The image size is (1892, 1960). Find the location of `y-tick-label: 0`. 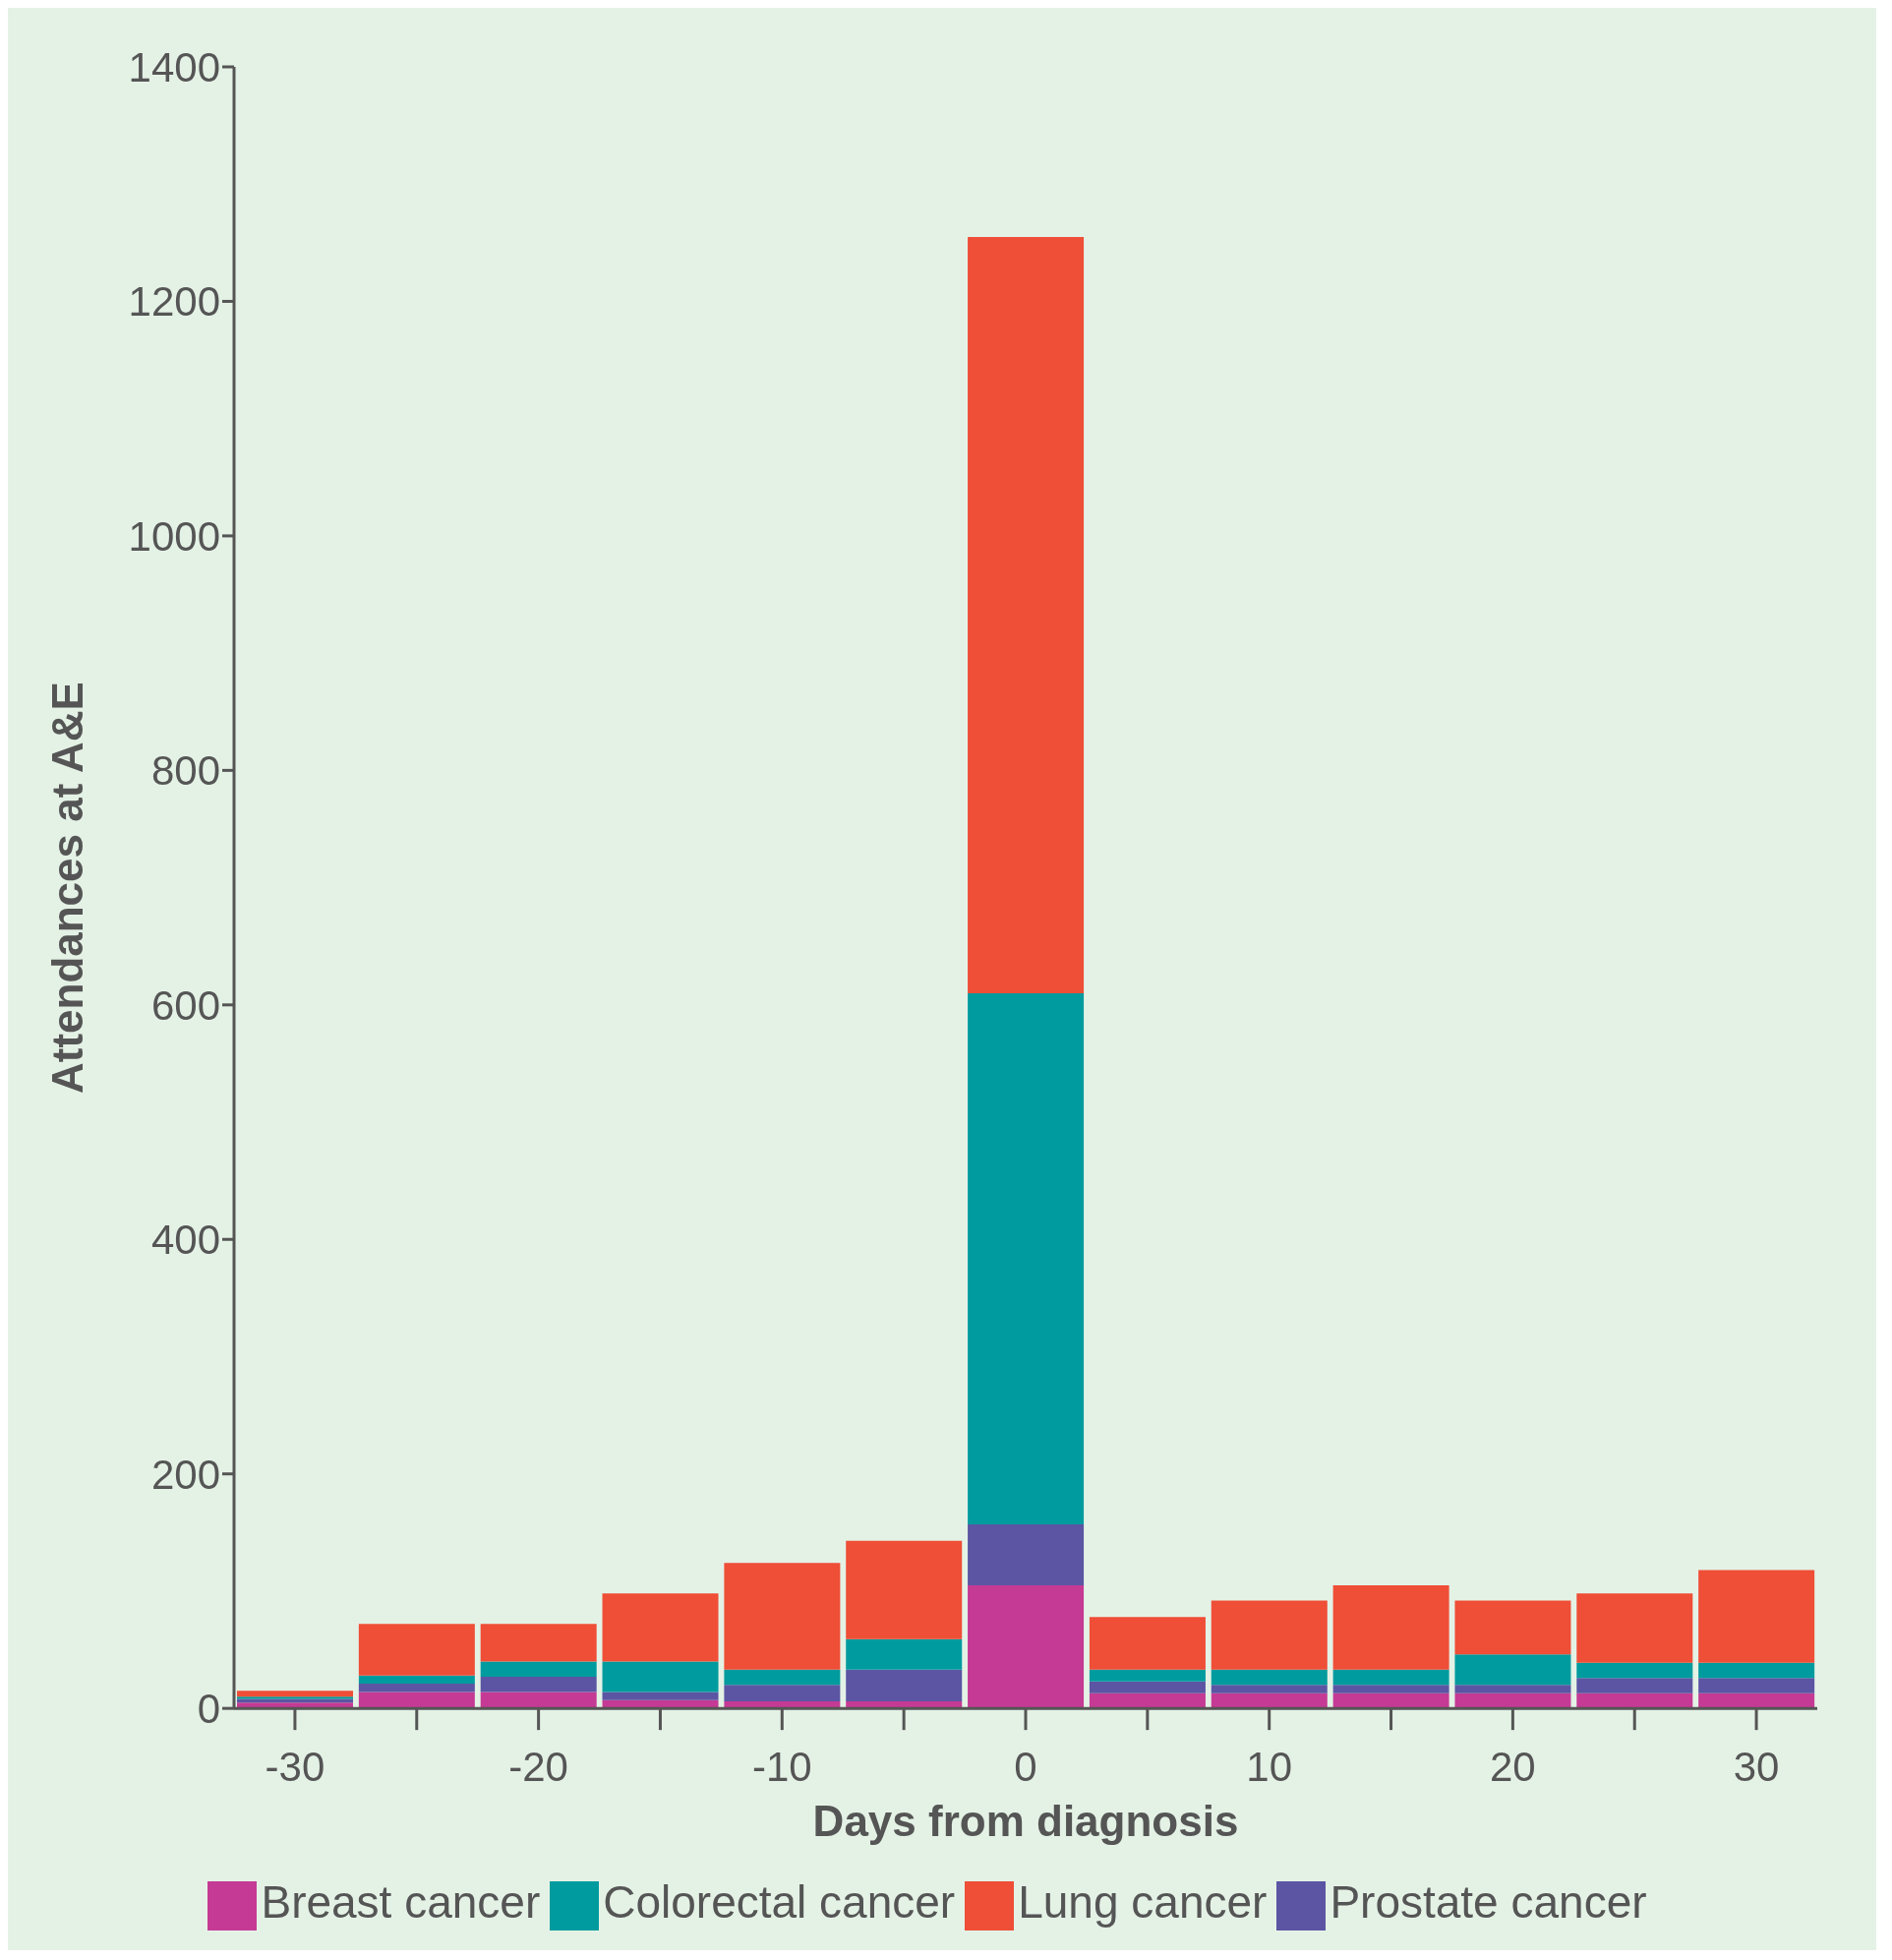

y-tick-label: 0 is located at coordinates (208, 1709).